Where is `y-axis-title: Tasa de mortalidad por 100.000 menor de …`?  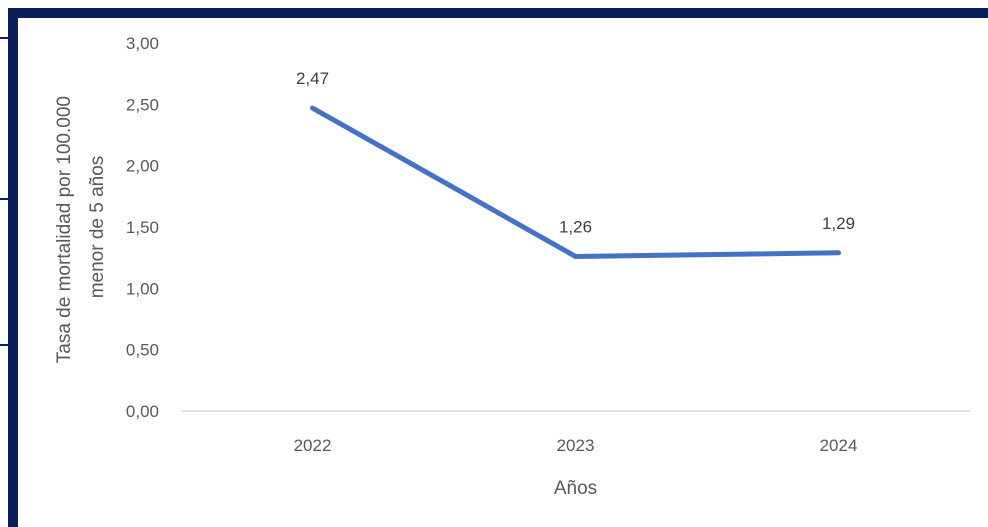 y-axis-title: Tasa de mortalidad por 100.000 menor de … is located at coordinates (81, 227).